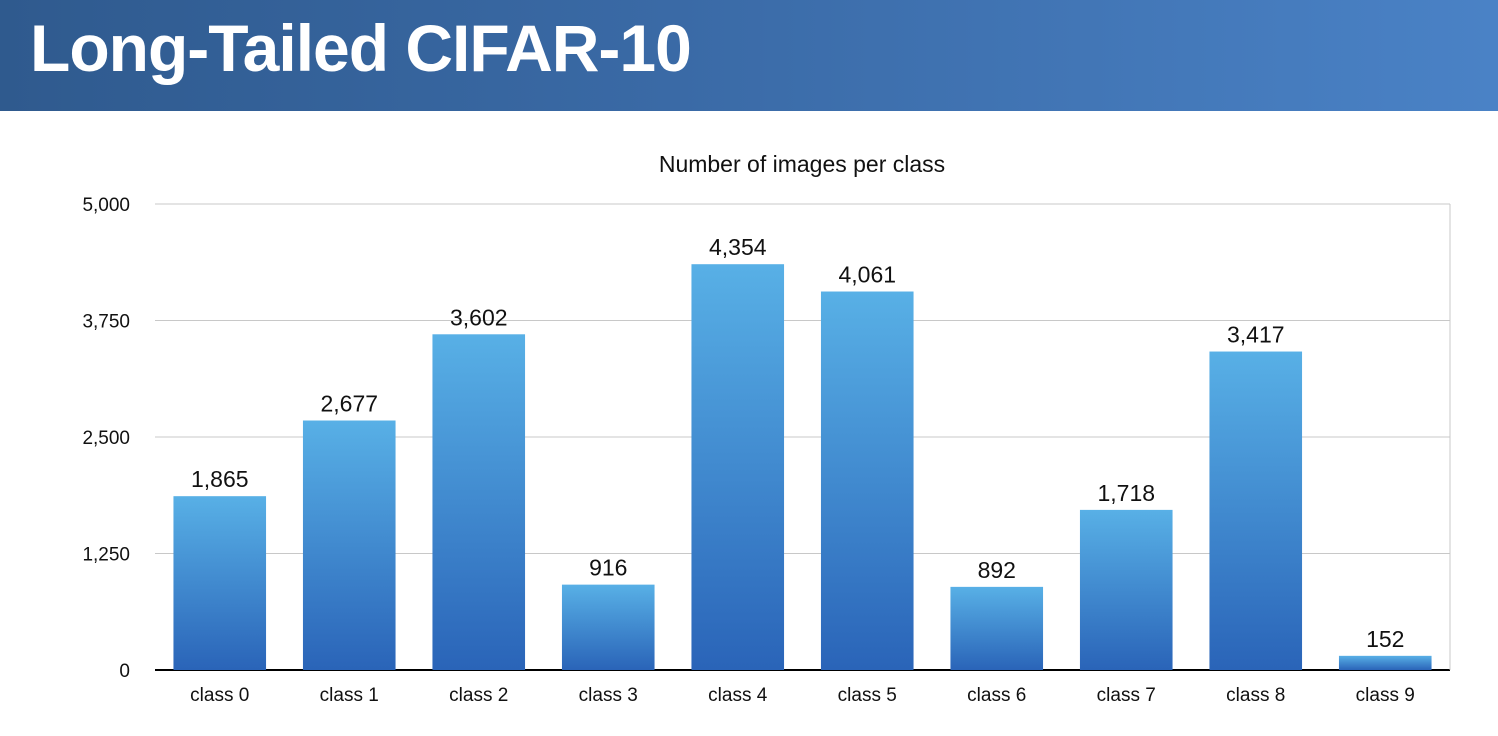  What do you see at coordinates (608, 568) in the screenshot?
I see `data-label: 916` at bounding box center [608, 568].